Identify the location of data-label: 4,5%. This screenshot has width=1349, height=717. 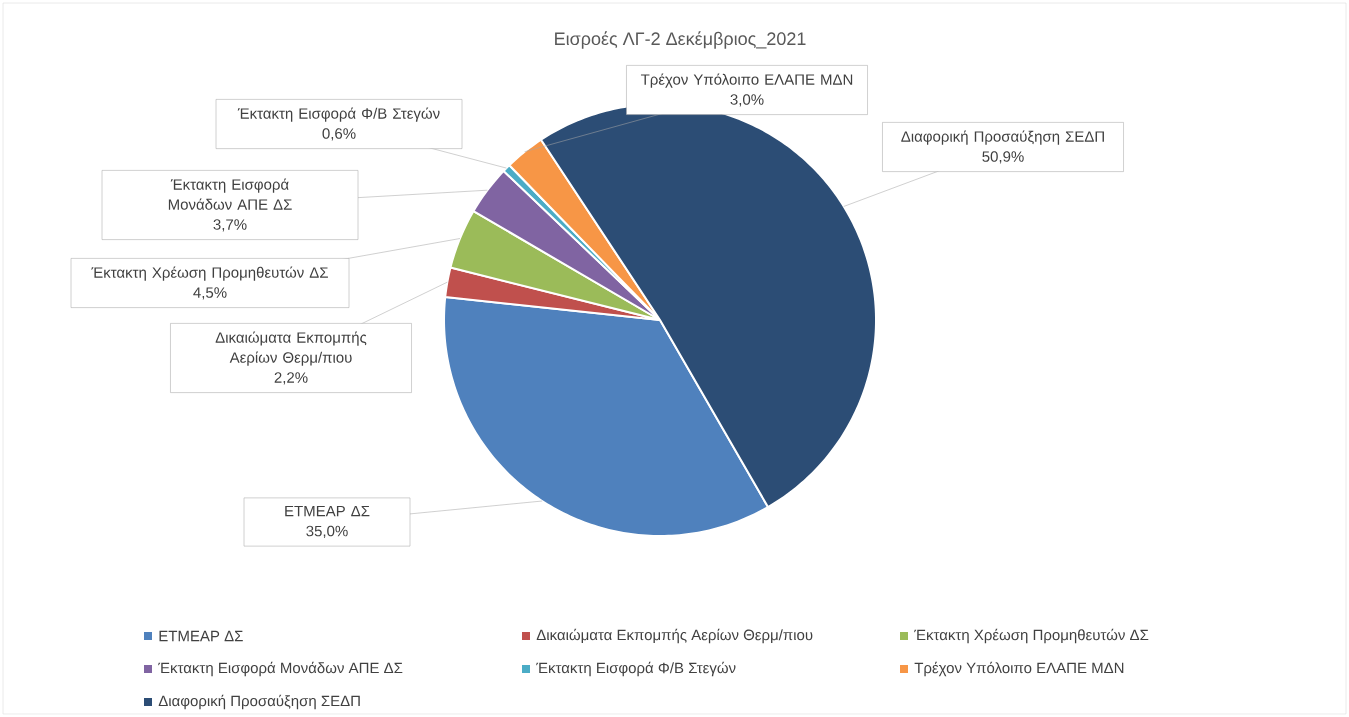
(210, 293).